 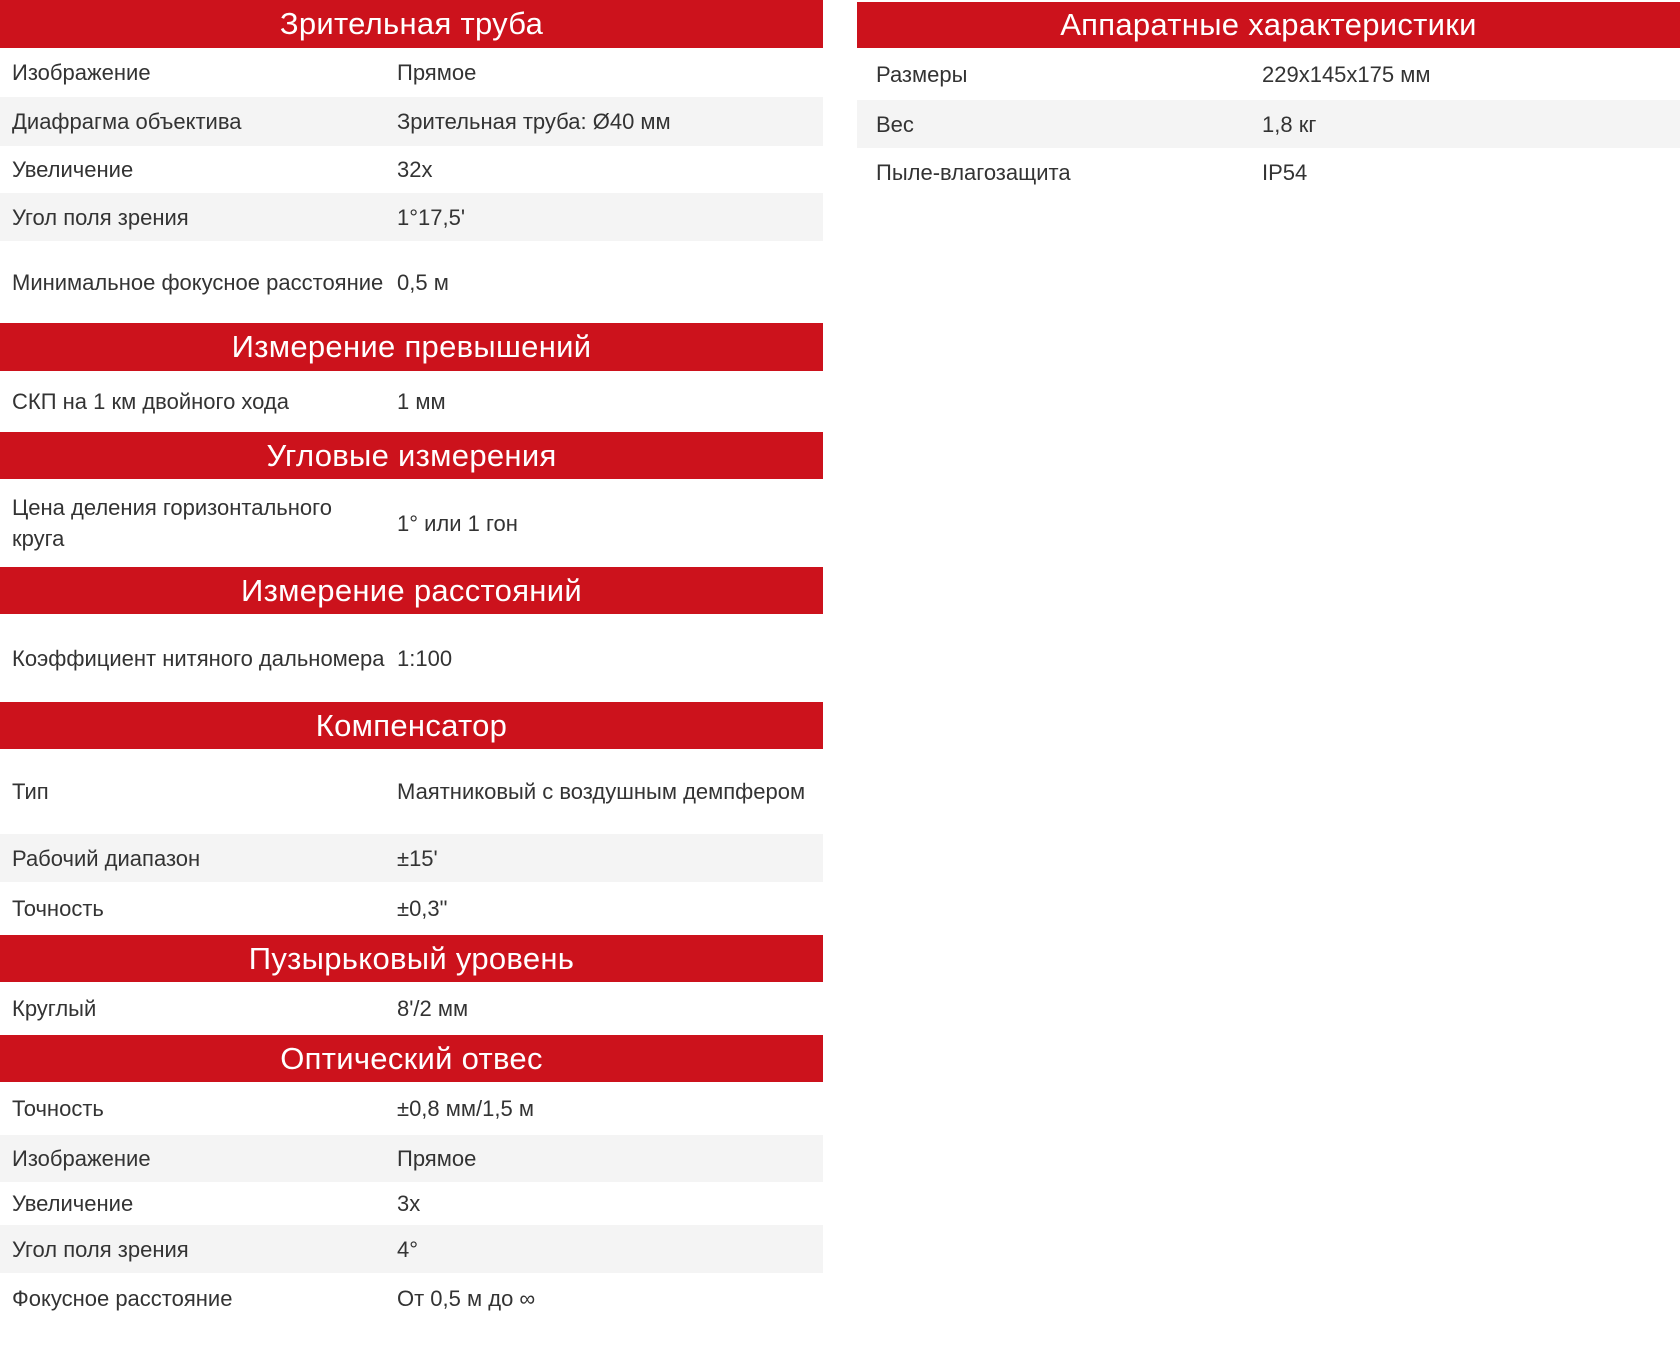 What do you see at coordinates (466, 1298) in the screenshot?
I see `spec-value: От 0,5 м до ∞` at bounding box center [466, 1298].